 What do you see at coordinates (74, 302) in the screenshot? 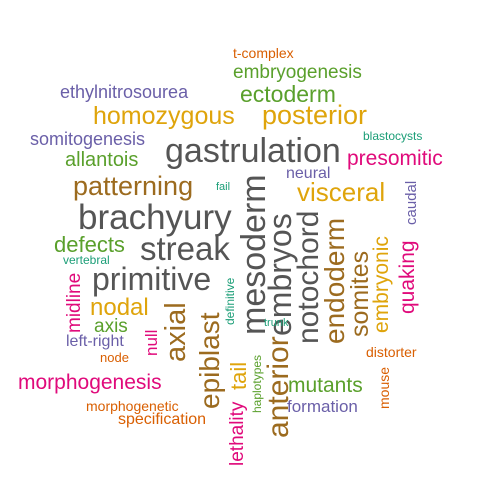
I see `word-midline: midline` at bounding box center [74, 302].